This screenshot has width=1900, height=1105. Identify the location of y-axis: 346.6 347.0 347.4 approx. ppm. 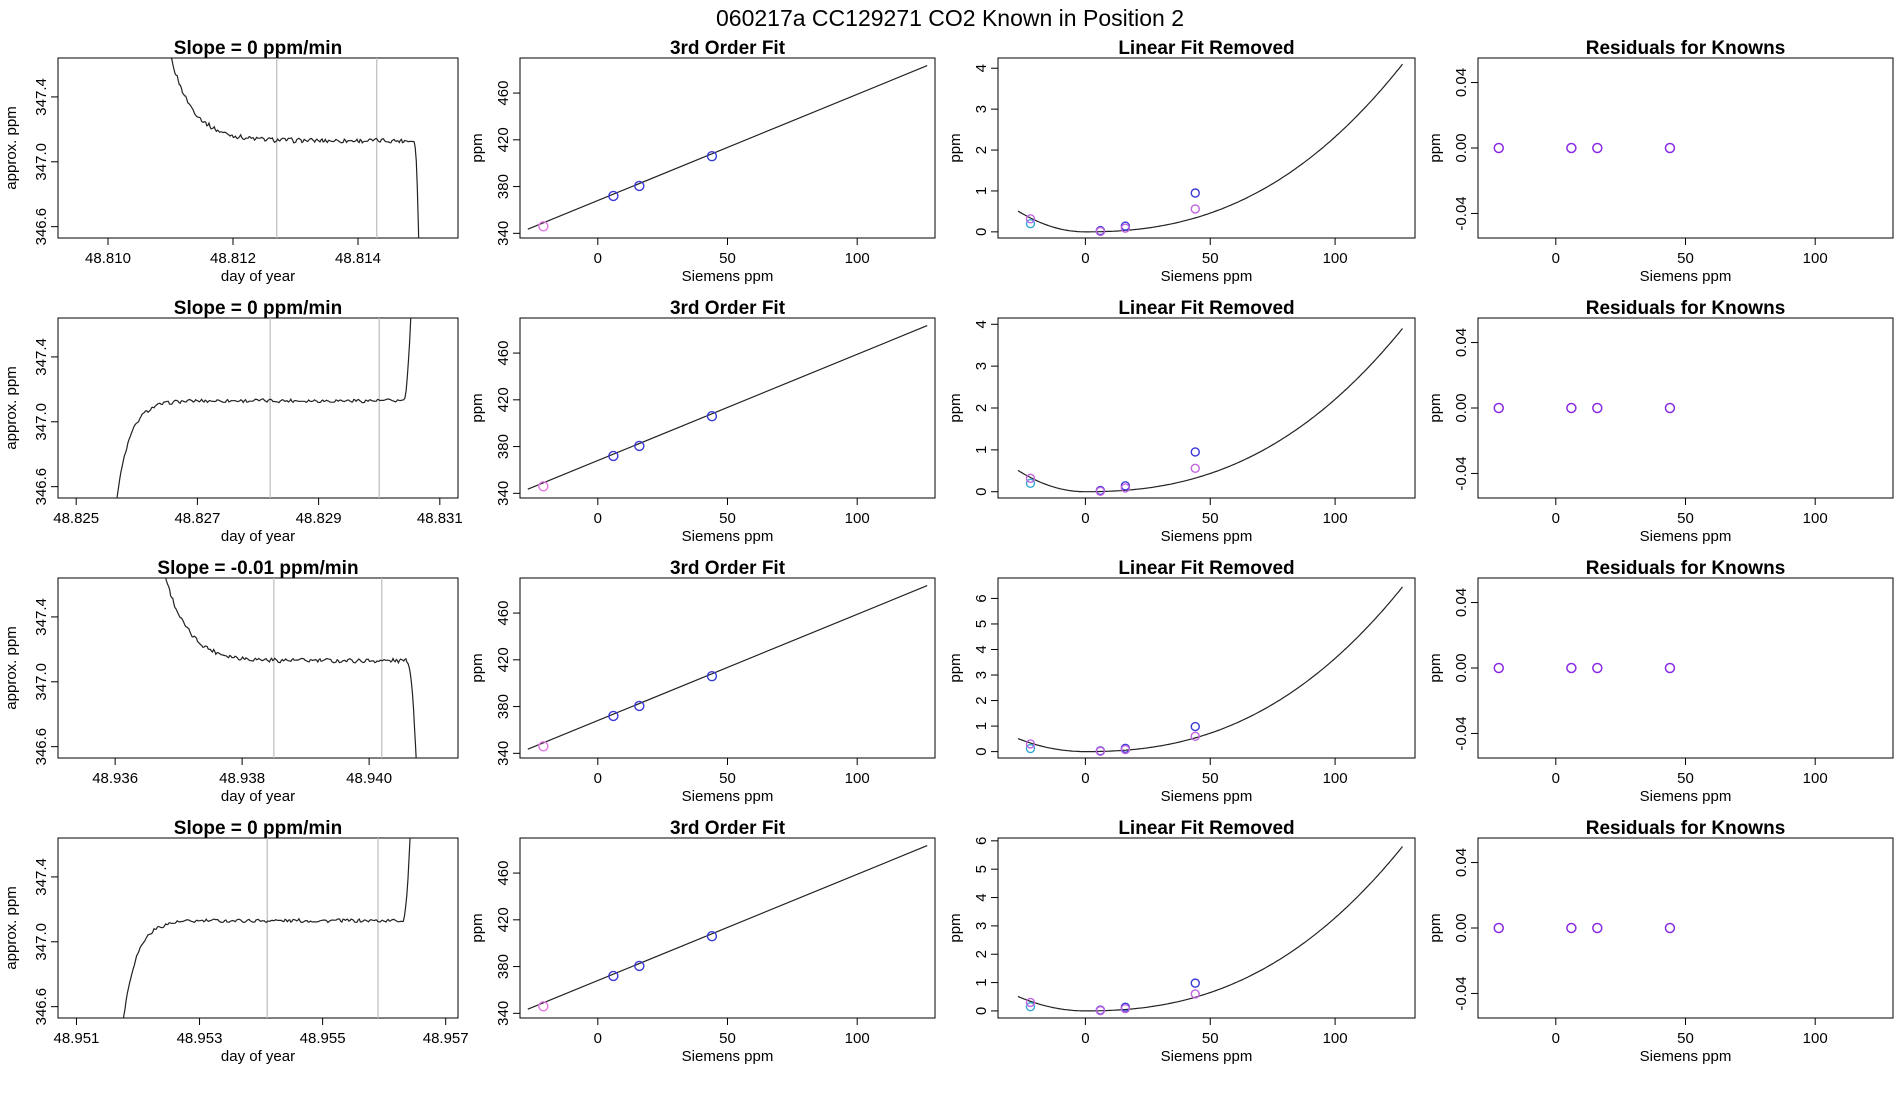
(30, 161).